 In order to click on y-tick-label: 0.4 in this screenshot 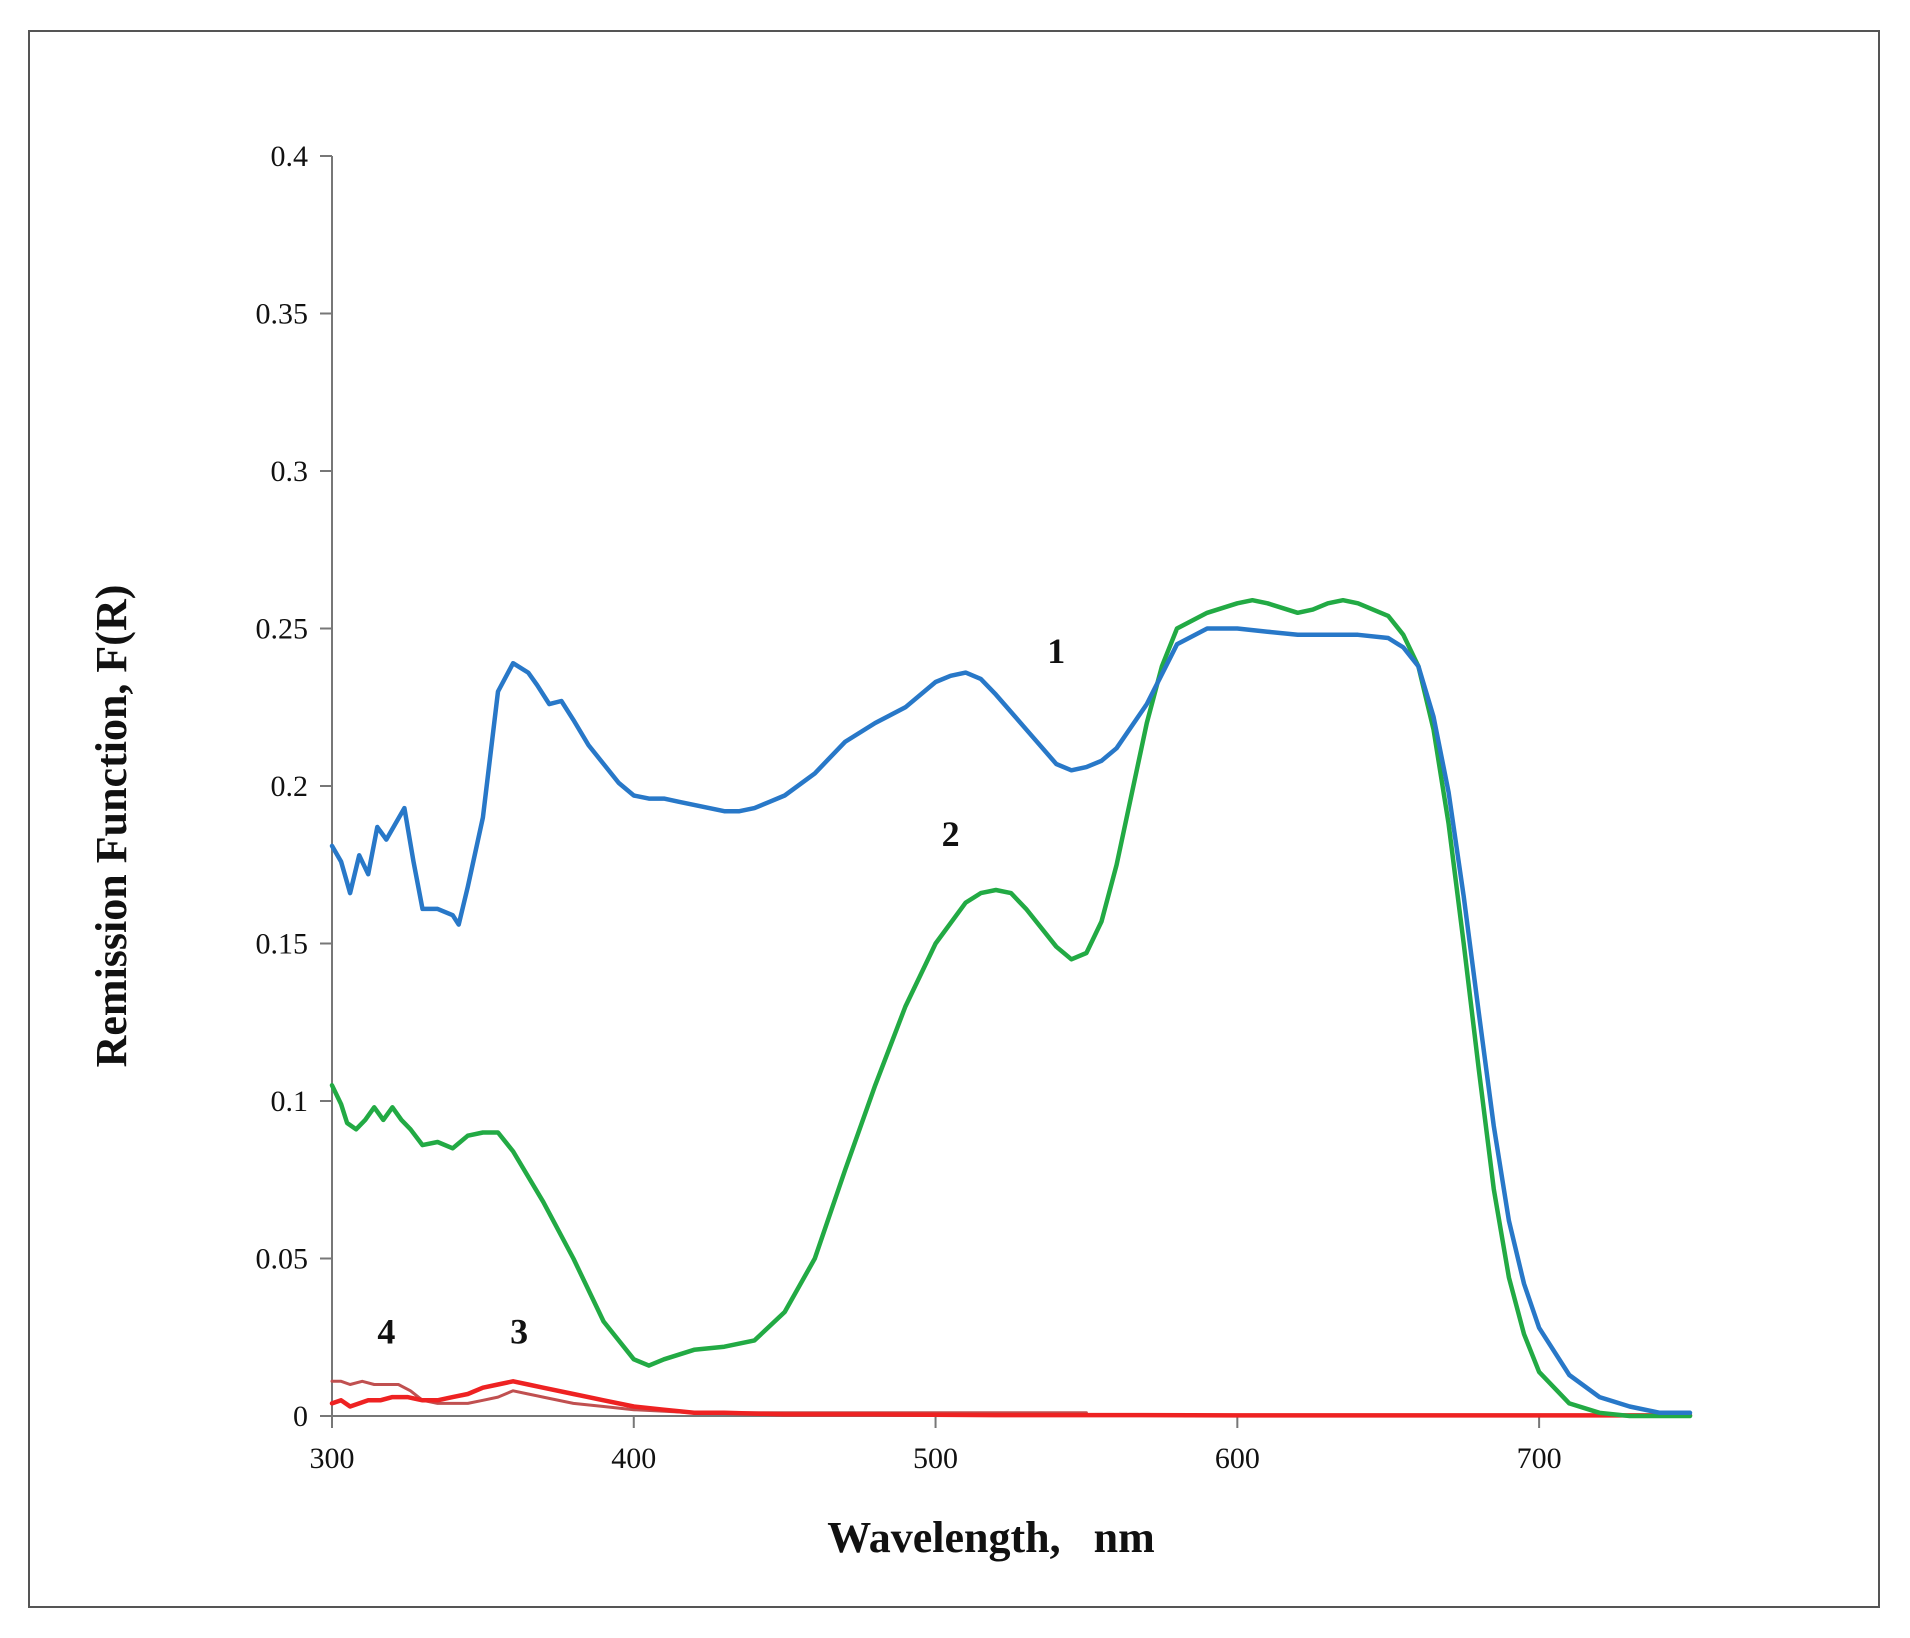, I will do `click(290, 156)`.